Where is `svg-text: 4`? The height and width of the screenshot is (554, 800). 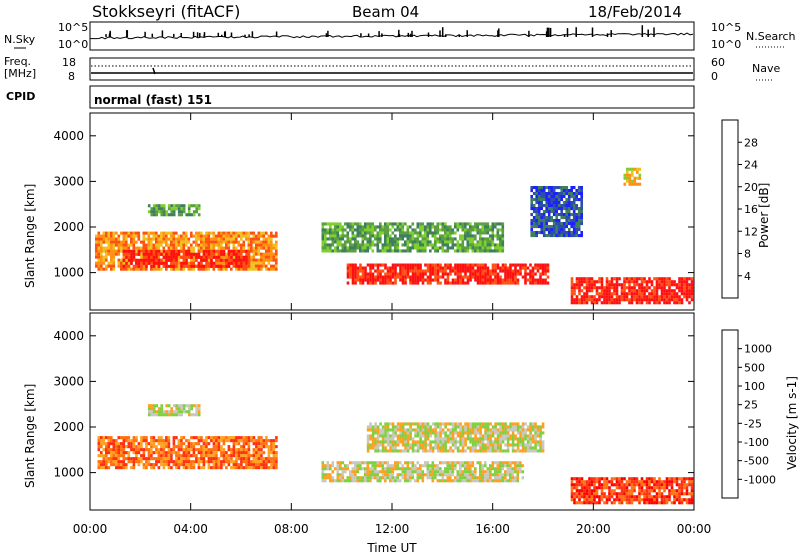
svg-text: 4 is located at coordinates (747, 276).